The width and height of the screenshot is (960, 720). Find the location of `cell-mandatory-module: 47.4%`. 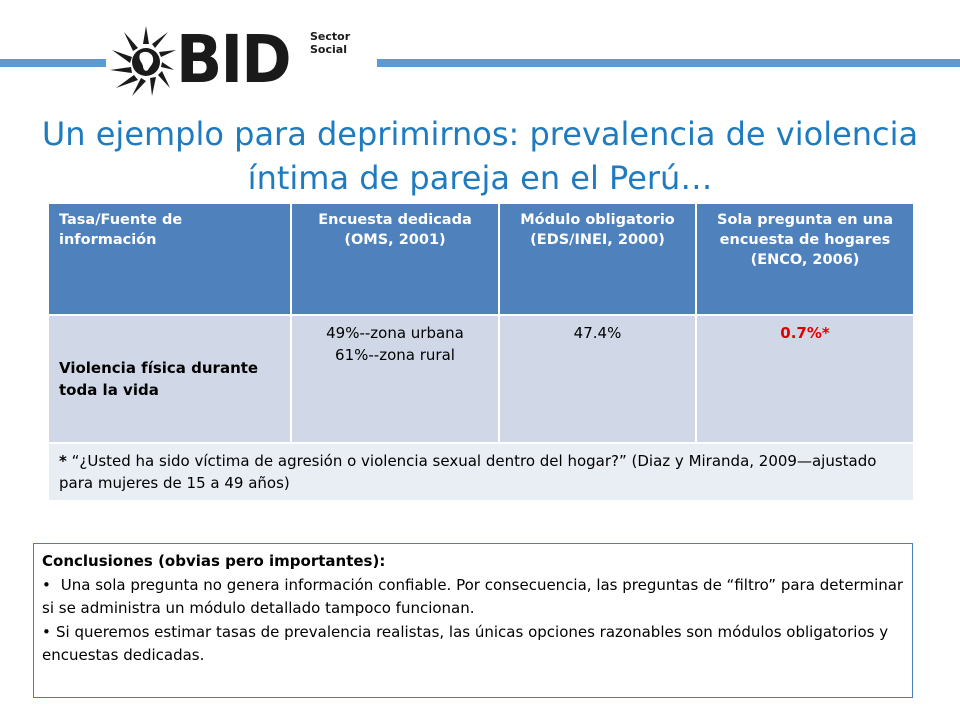

cell-mandatory-module: 47.4% is located at coordinates (597, 379).